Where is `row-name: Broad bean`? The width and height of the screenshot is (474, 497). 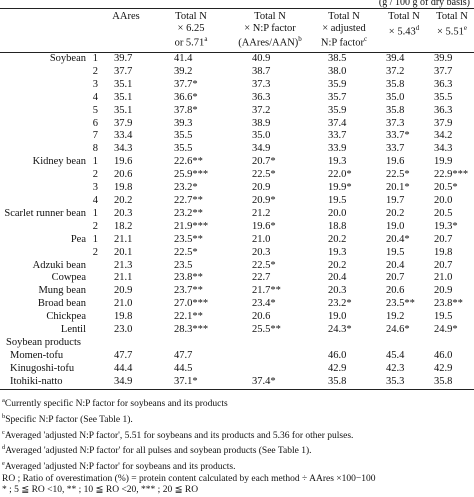 row-name: Broad bean is located at coordinates (61, 304).